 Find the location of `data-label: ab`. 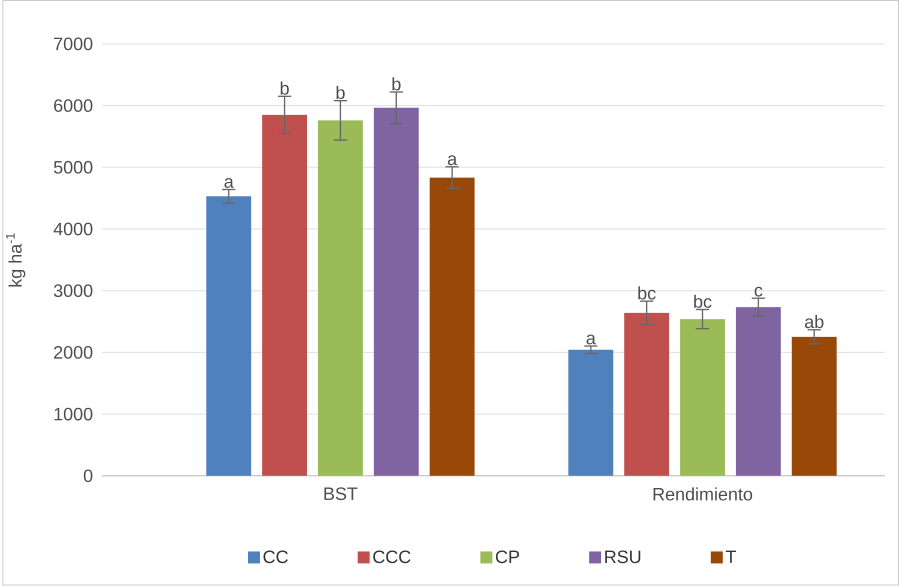

data-label: ab is located at coordinates (814, 321).